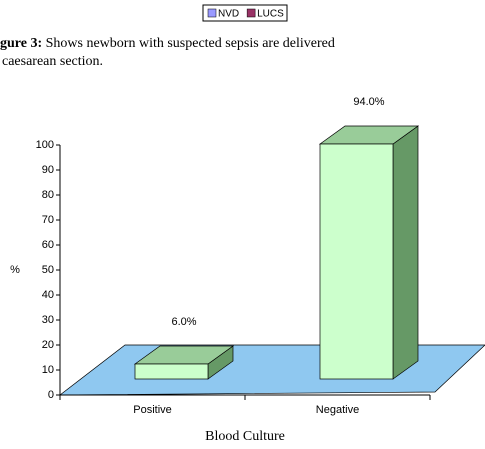  I want to click on y-tick-label: 0, so click(51, 395).